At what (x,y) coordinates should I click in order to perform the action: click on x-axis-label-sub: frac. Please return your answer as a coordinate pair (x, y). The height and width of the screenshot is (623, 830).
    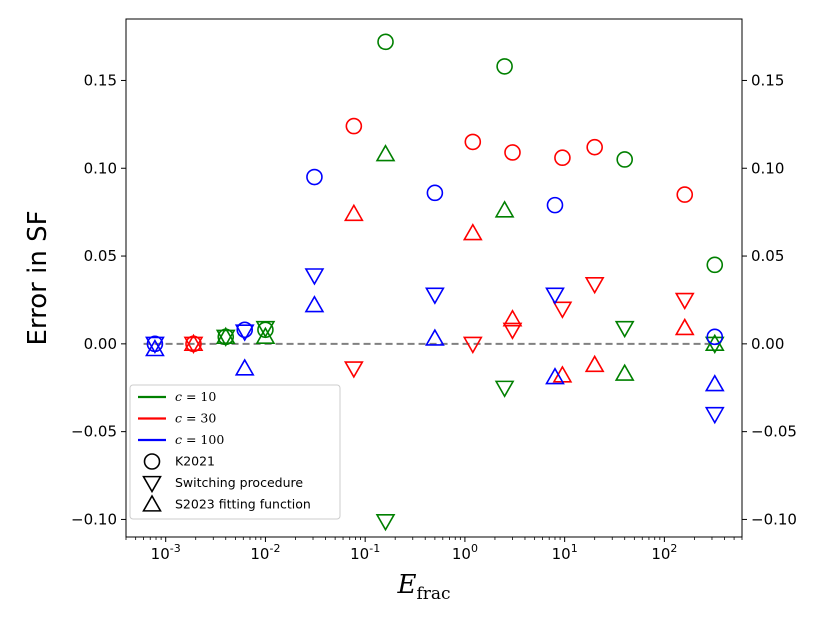
    Looking at the image, I should click on (433, 594).